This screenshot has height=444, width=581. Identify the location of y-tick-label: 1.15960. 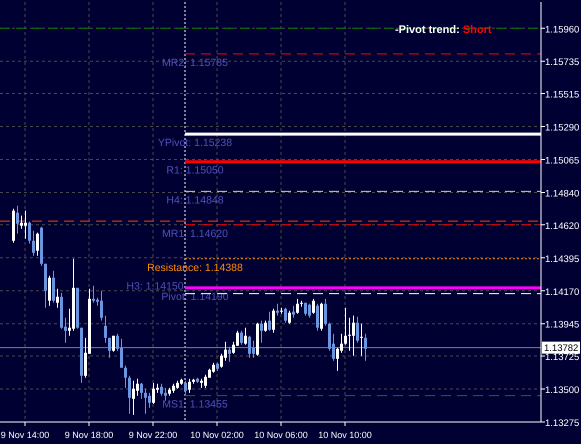
(562, 30).